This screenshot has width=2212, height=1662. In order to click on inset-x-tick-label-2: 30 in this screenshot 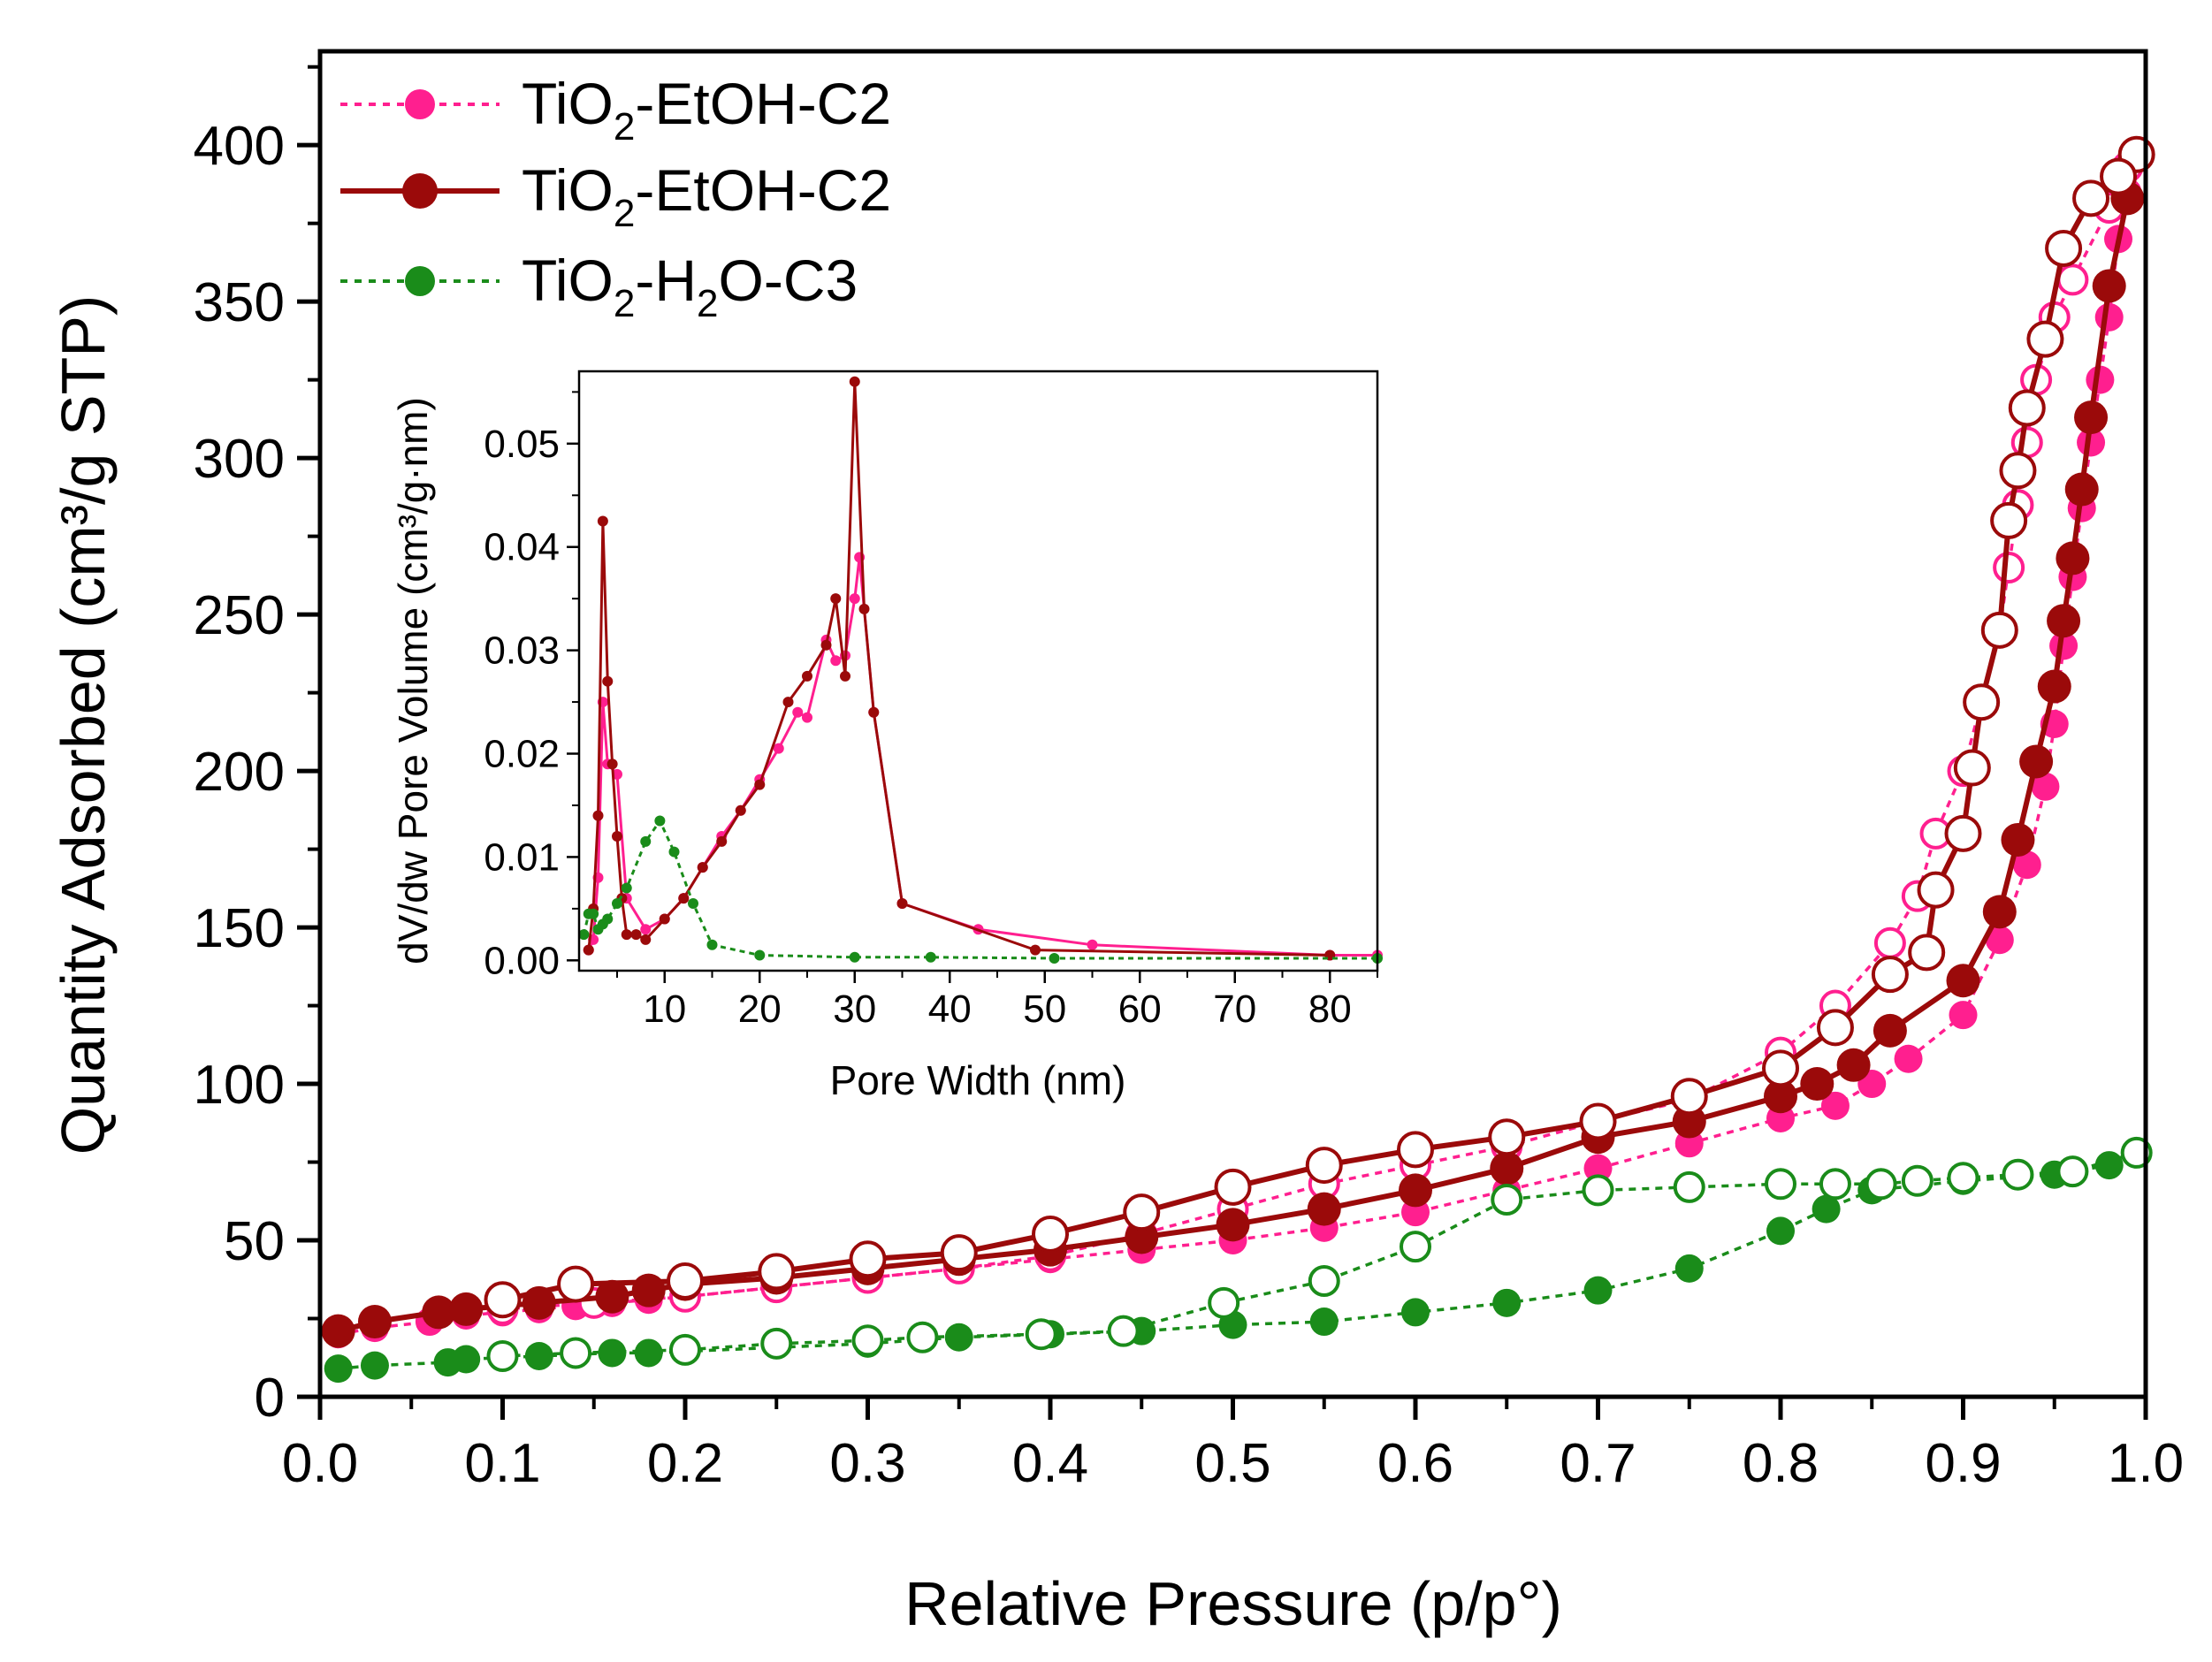, I will do `click(854, 1009)`.